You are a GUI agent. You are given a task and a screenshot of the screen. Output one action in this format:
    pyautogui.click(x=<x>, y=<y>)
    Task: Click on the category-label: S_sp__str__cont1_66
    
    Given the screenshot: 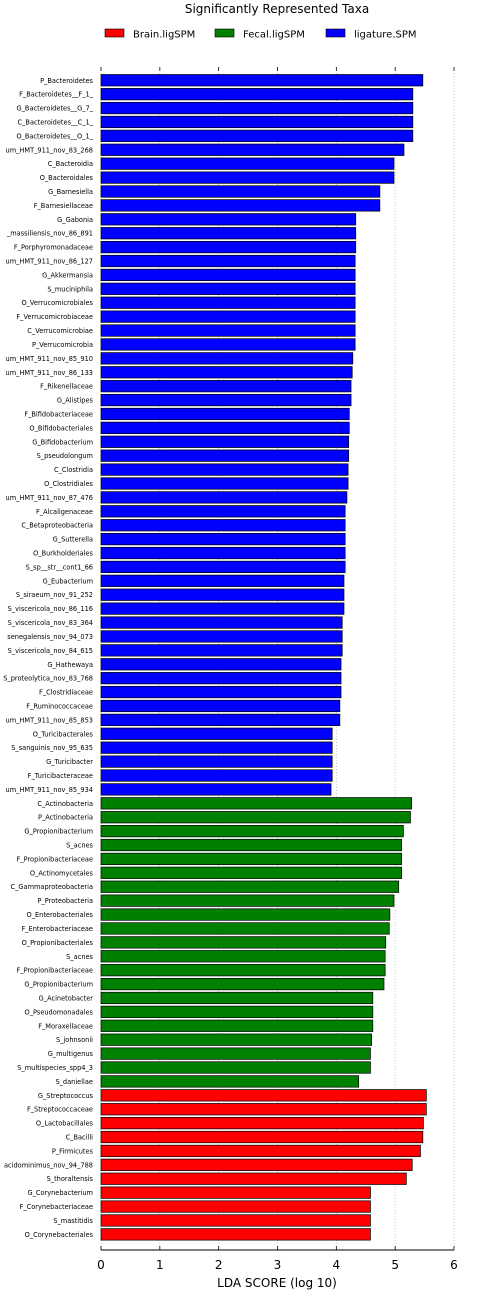 What is the action you would take?
    pyautogui.click(x=59, y=567)
    